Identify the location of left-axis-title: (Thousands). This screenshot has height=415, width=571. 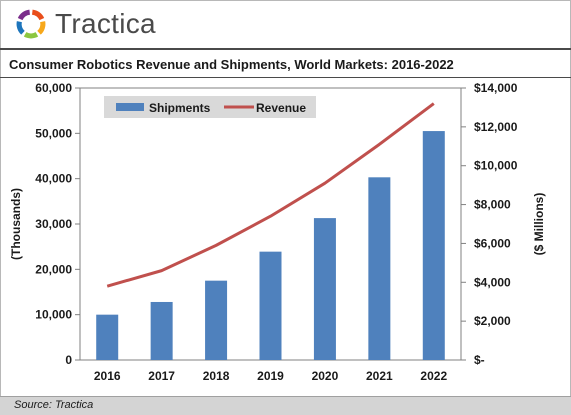
(16, 224).